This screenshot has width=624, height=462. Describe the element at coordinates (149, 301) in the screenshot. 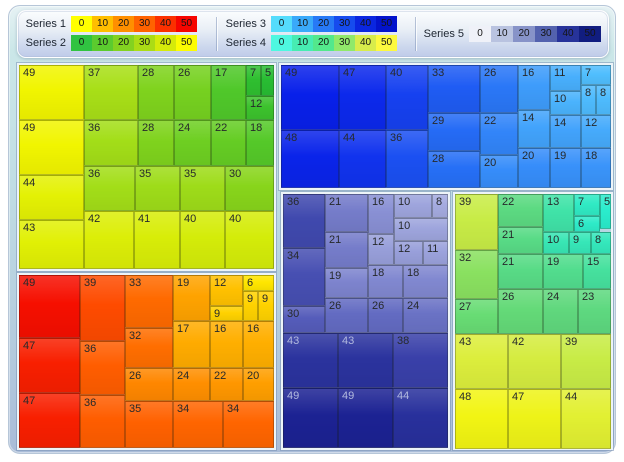

I see `treemap-cell: 33` at that location.